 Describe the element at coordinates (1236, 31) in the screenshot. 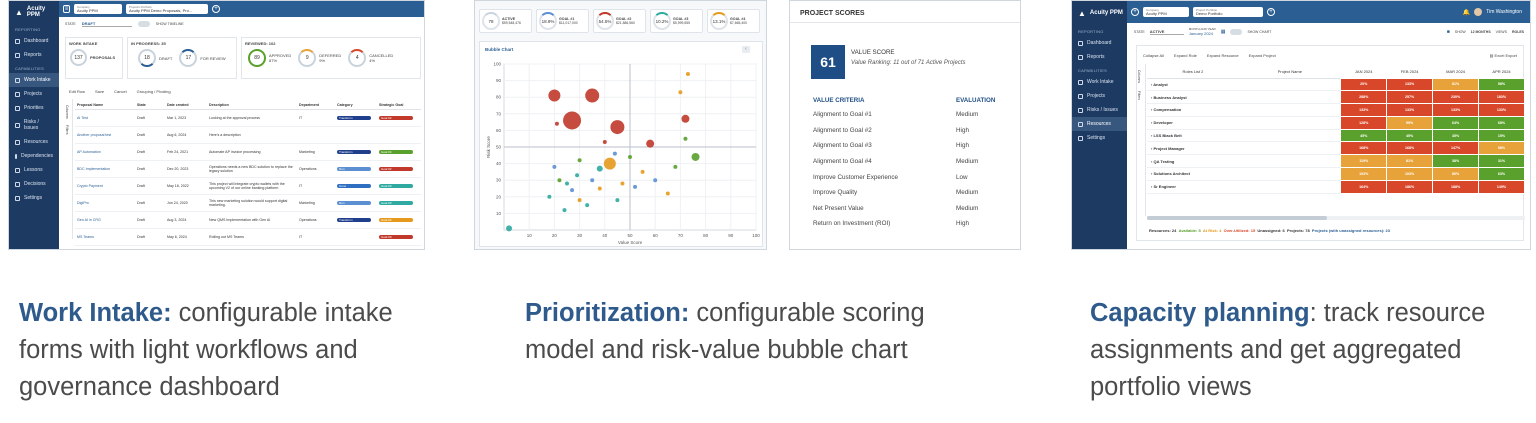

I see `show-chart-toggle` at that location.